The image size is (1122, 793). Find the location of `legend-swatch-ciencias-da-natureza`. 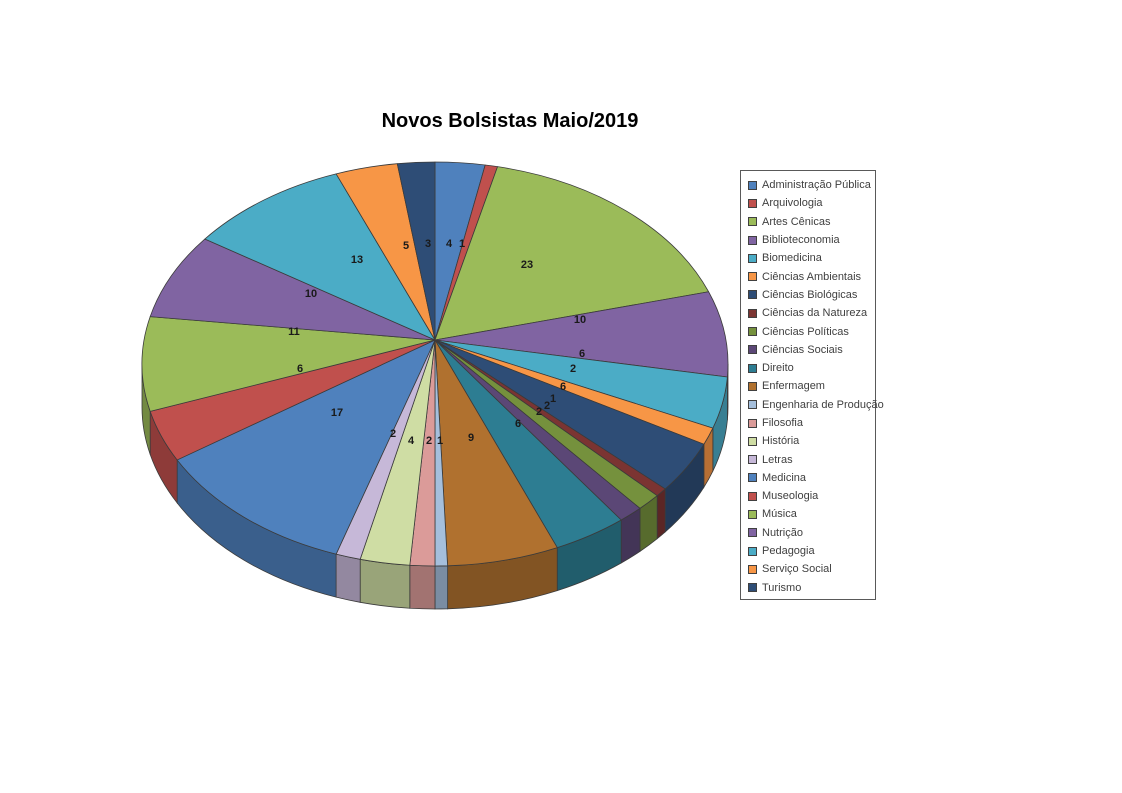

legend-swatch-ciencias-da-natureza is located at coordinates (752, 313).